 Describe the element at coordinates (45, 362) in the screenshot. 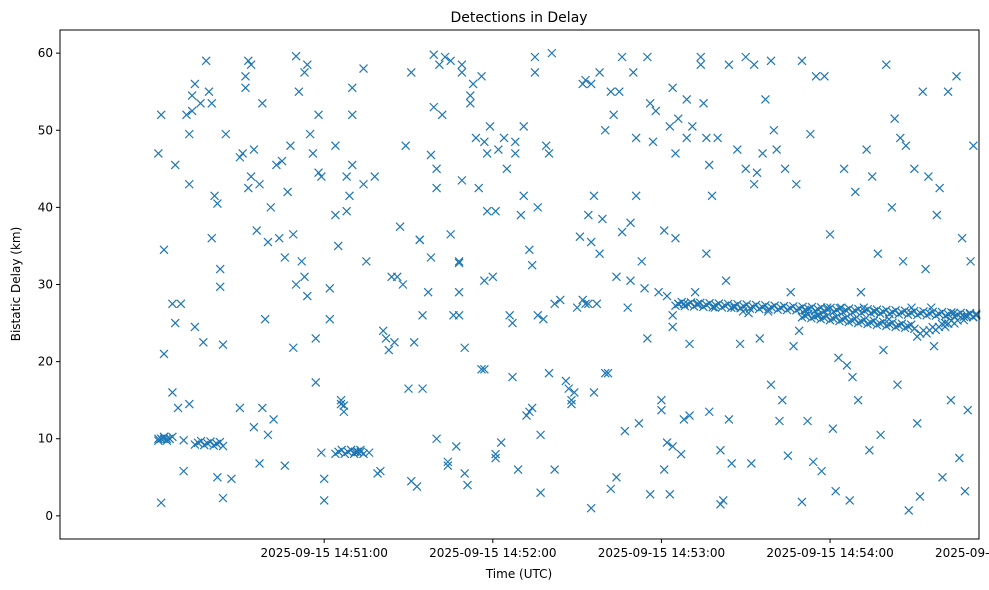

I see `y-tick-label: 20` at that location.